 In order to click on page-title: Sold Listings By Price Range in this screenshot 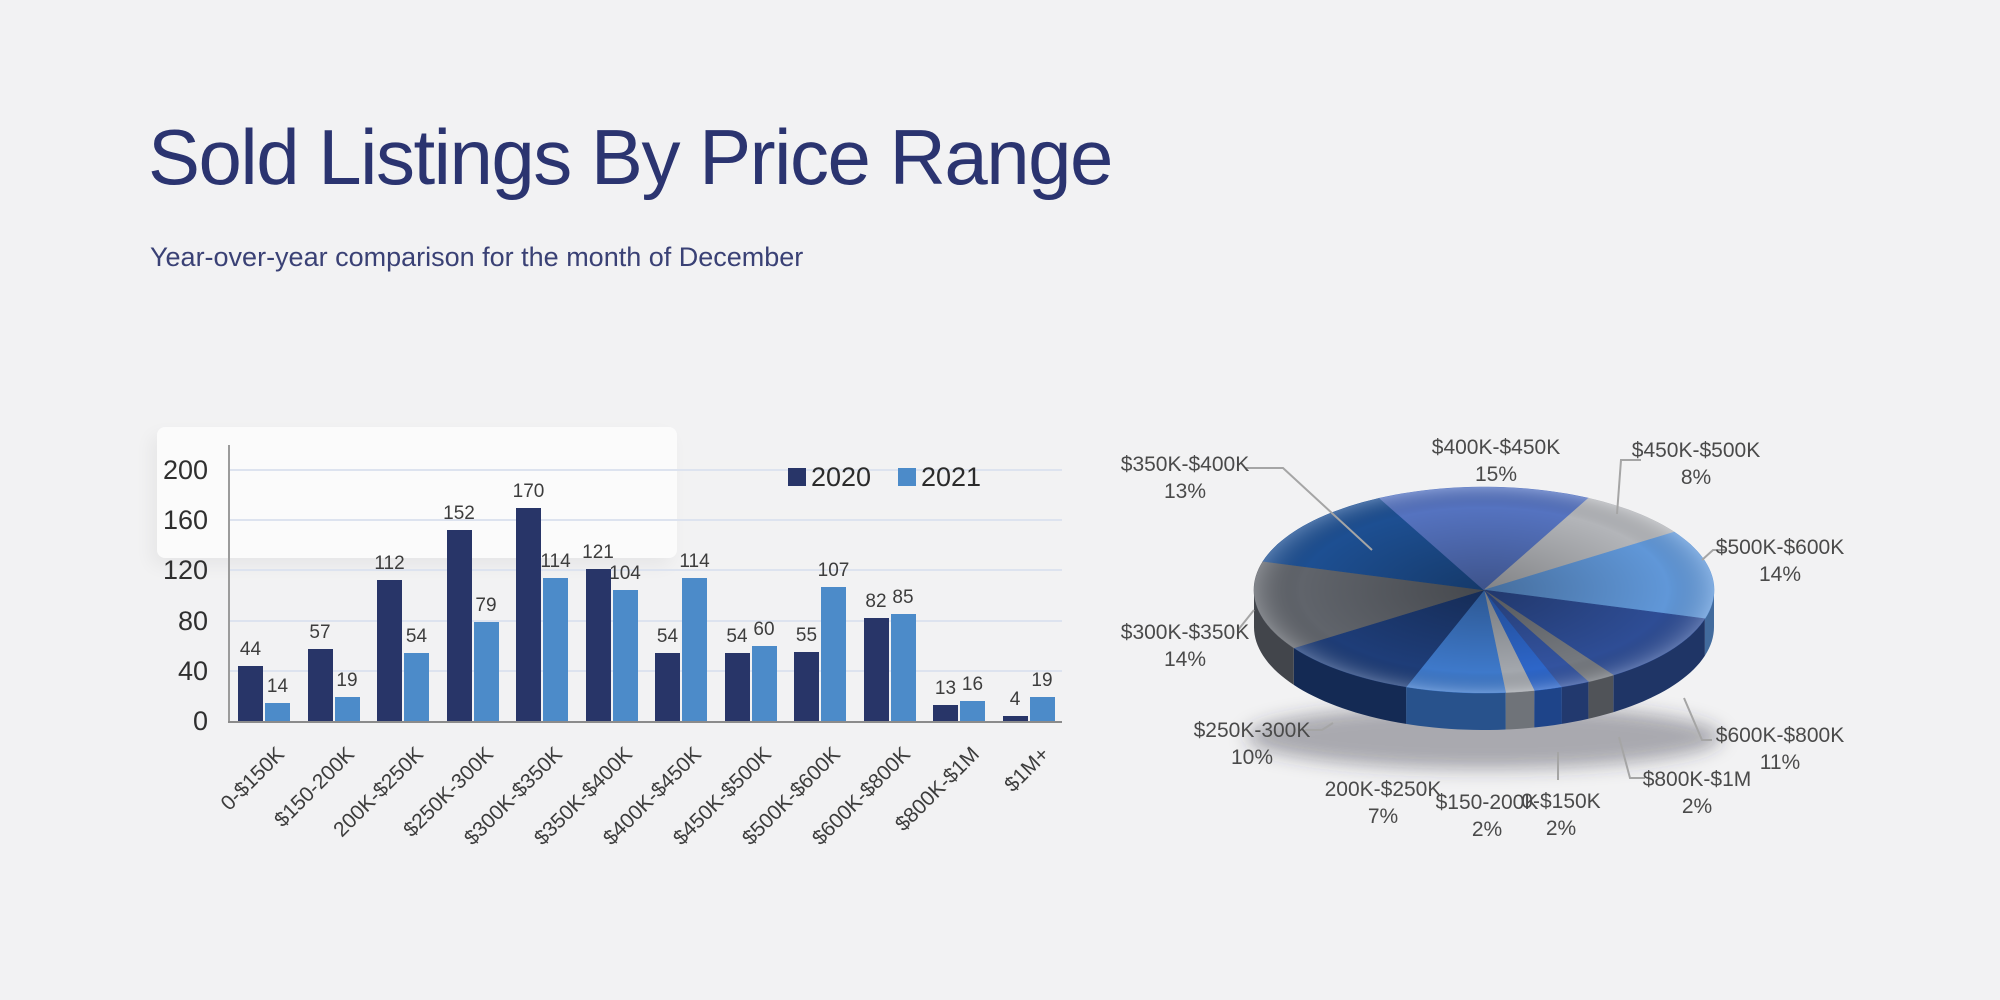, I will do `click(630, 157)`.